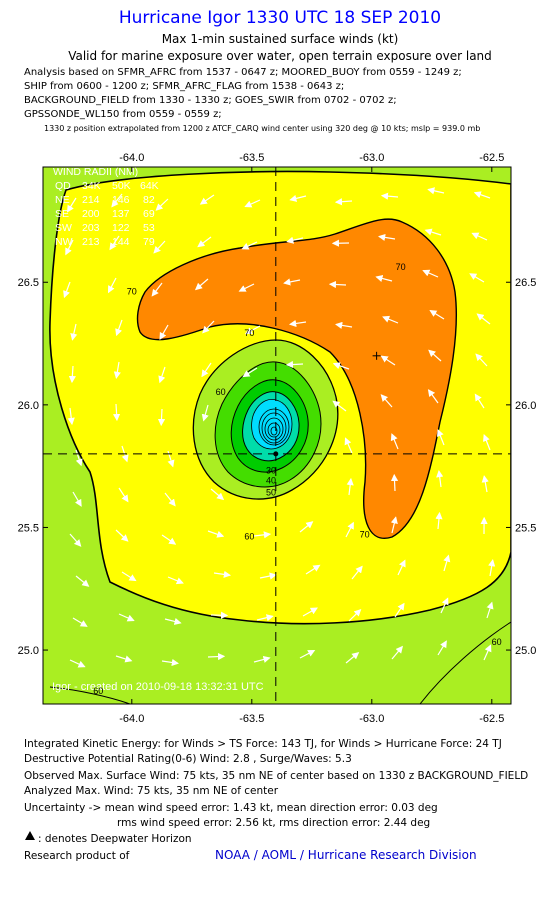 The width and height of the screenshot is (560, 915). What do you see at coordinates (28, 406) in the screenshot?
I see `y-tick-label-left: 26.0` at bounding box center [28, 406].